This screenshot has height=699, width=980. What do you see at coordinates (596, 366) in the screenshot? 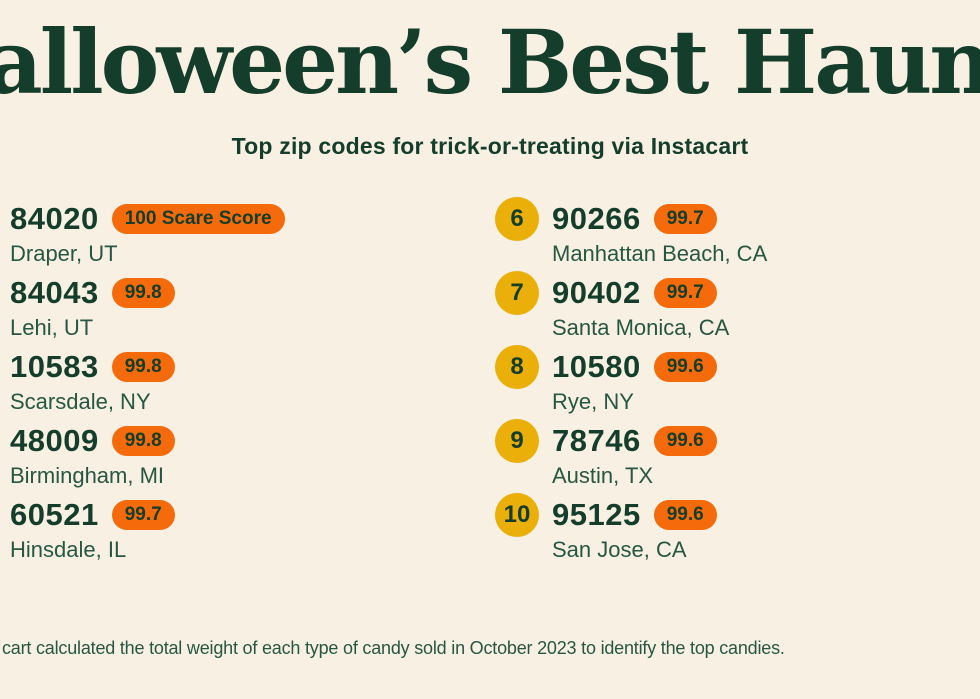
I see `zip-code: 10580` at bounding box center [596, 366].